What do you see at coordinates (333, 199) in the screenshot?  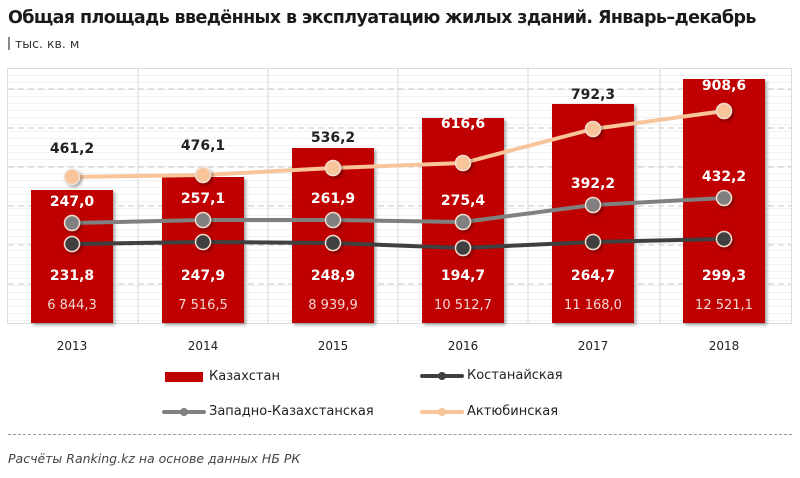 I see `label-west-kazakhstan: 261,9` at bounding box center [333, 199].